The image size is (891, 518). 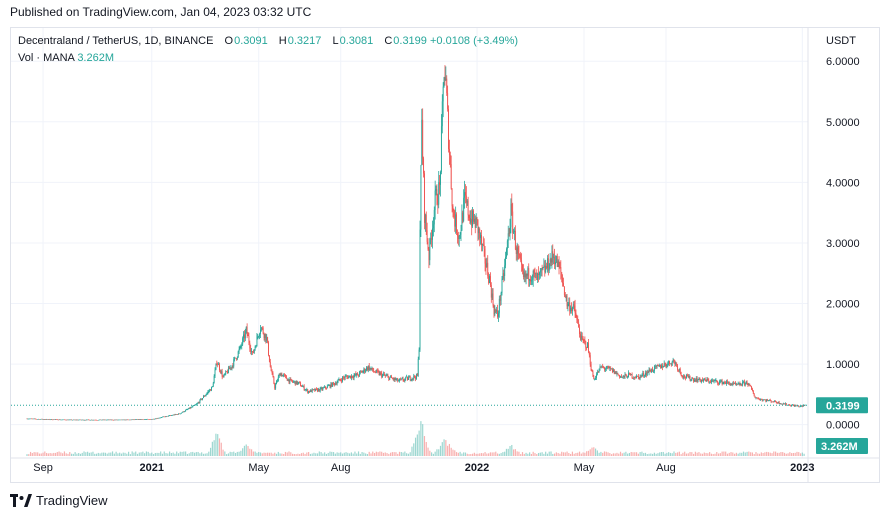 What do you see at coordinates (843, 426) in the screenshot?
I see `y-tick-label: 0.0000` at bounding box center [843, 426].